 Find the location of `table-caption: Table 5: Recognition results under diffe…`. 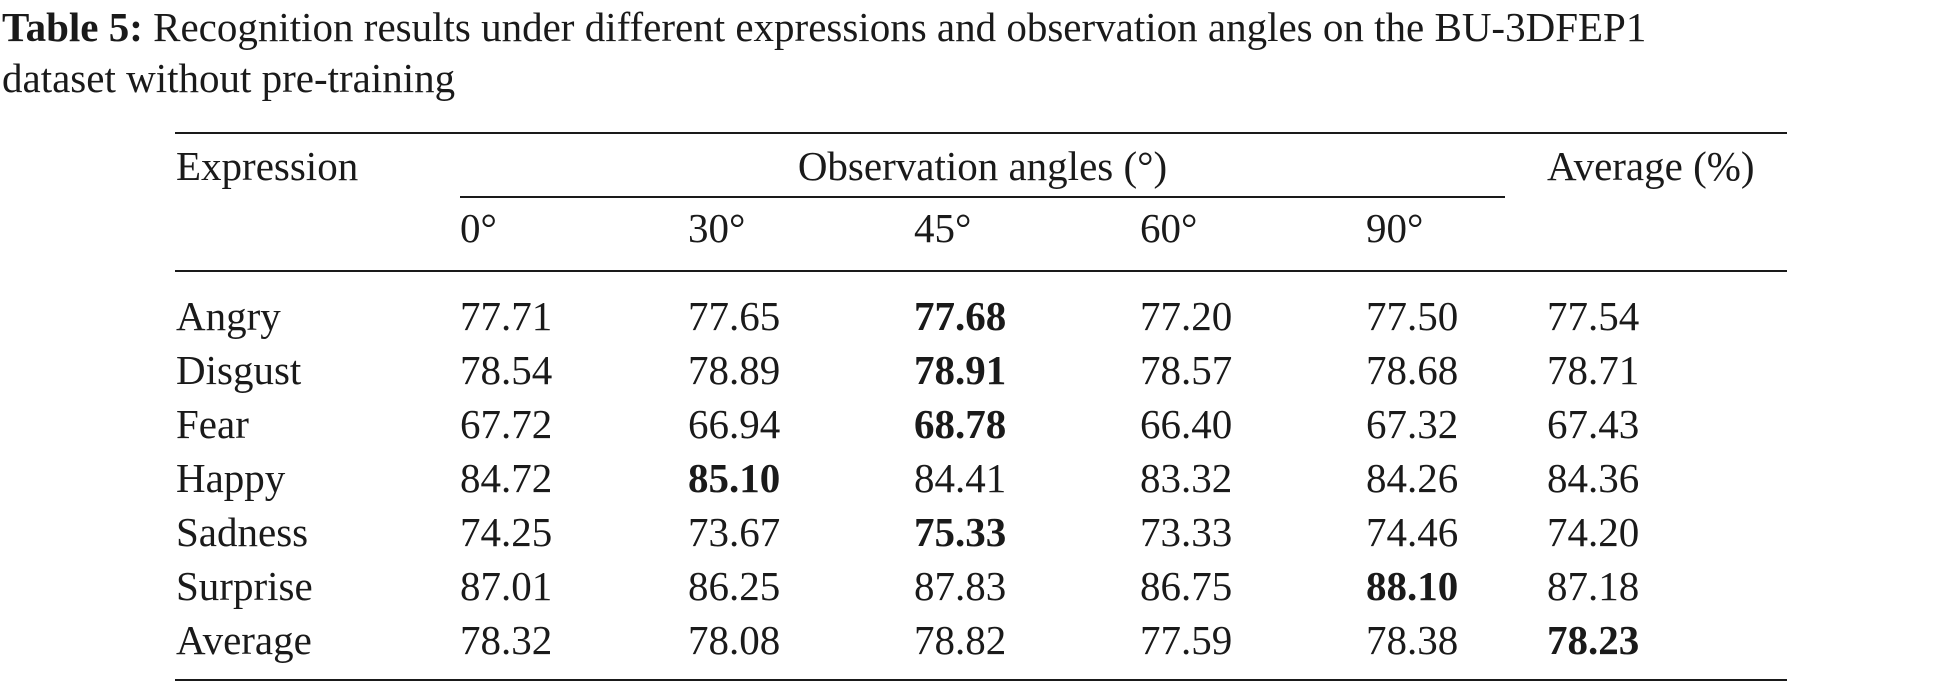

table-caption: Table 5: Recognition results under diffe… is located at coordinates (977, 53).